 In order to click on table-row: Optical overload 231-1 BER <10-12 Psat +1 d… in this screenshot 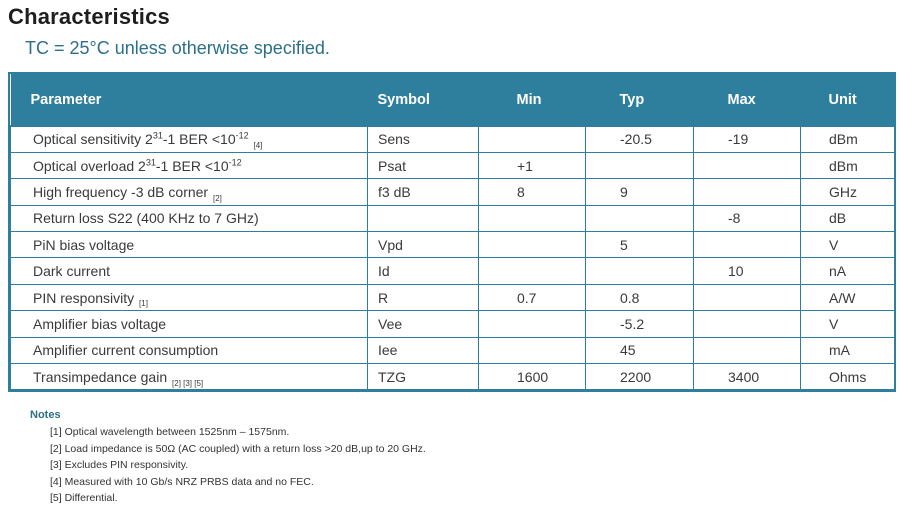, I will do `click(452, 165)`.